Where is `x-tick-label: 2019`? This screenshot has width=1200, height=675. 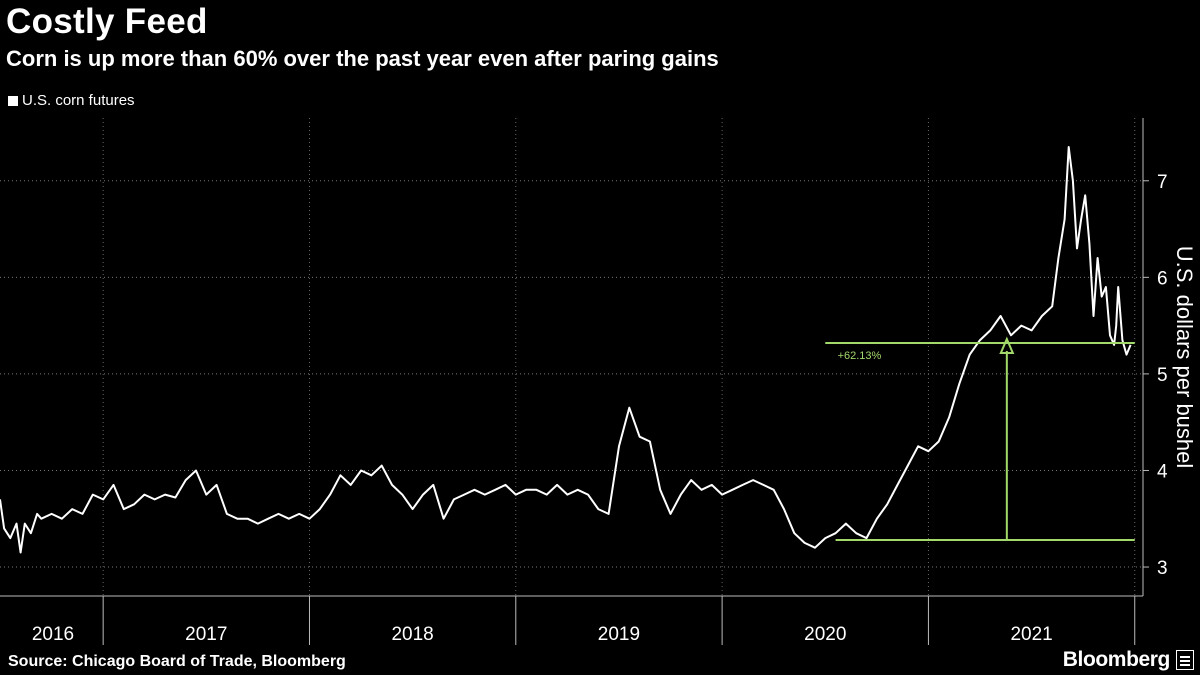 x-tick-label: 2019 is located at coordinates (619, 634).